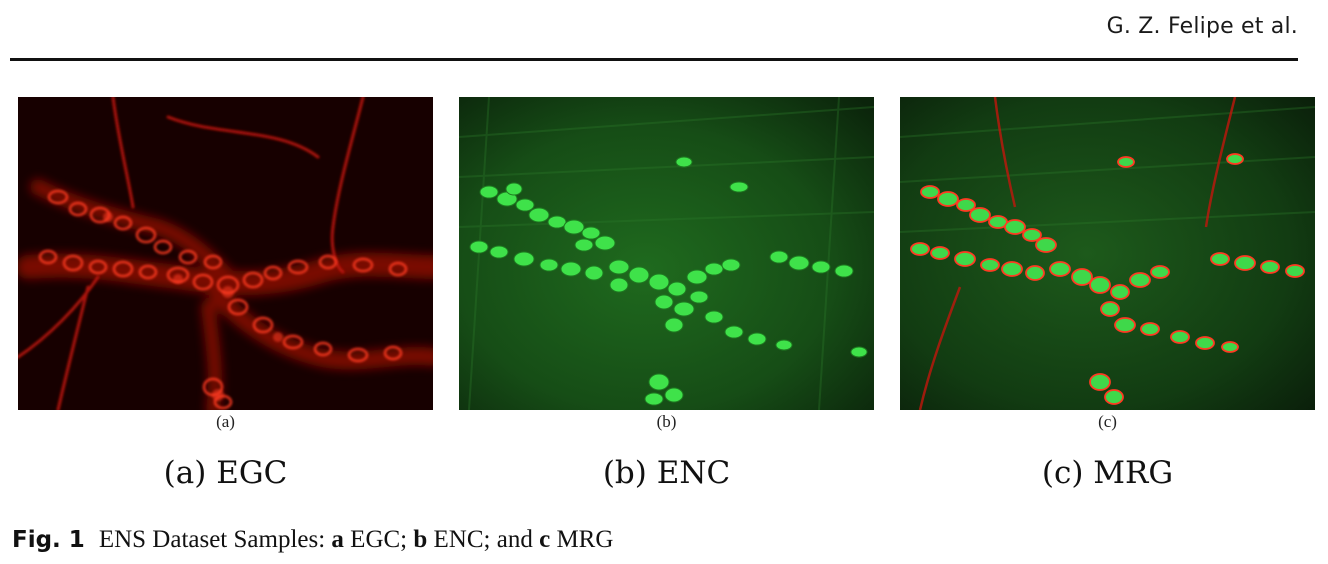  What do you see at coordinates (225, 421) in the screenshot?
I see `panel-sublabel: (a)` at bounding box center [225, 421].